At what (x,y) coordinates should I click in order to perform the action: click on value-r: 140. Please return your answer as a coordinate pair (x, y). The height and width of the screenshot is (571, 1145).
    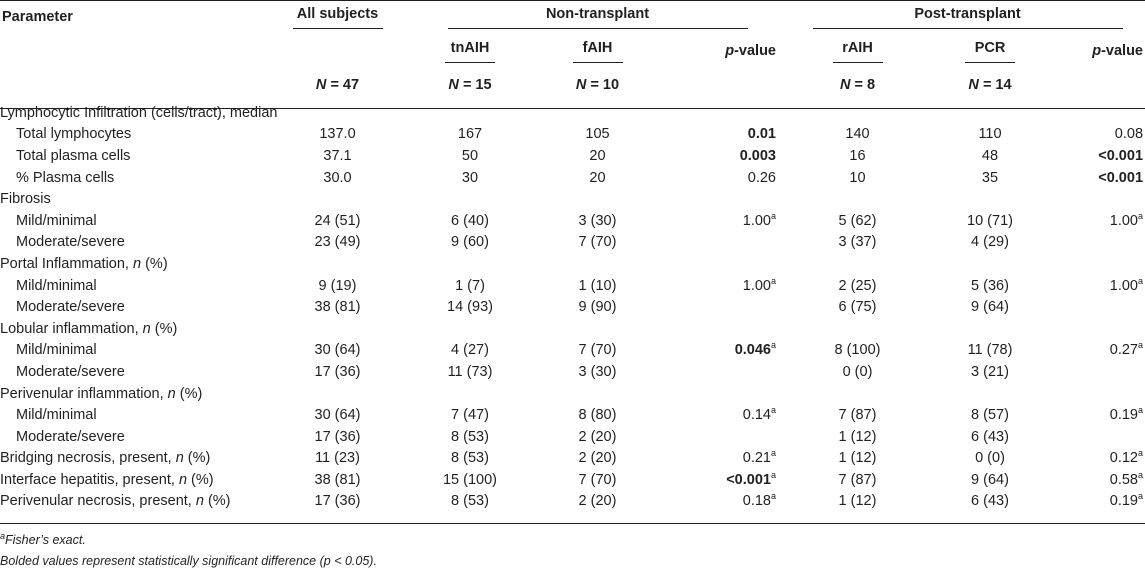
    Looking at the image, I should click on (857, 134).